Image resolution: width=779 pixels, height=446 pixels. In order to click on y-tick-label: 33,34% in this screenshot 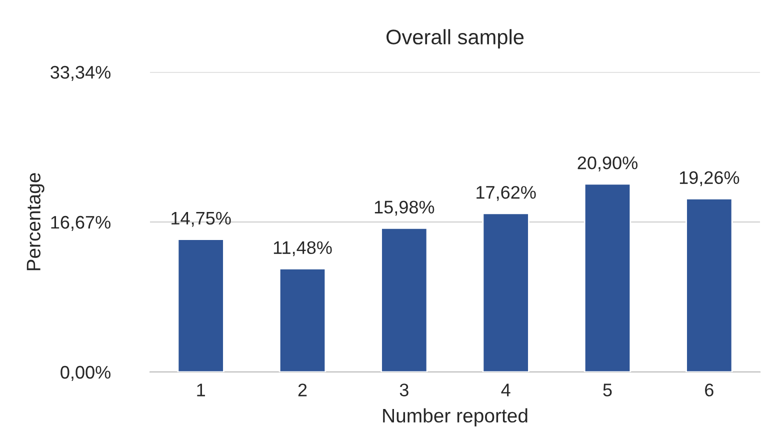, I will do `click(80, 73)`.